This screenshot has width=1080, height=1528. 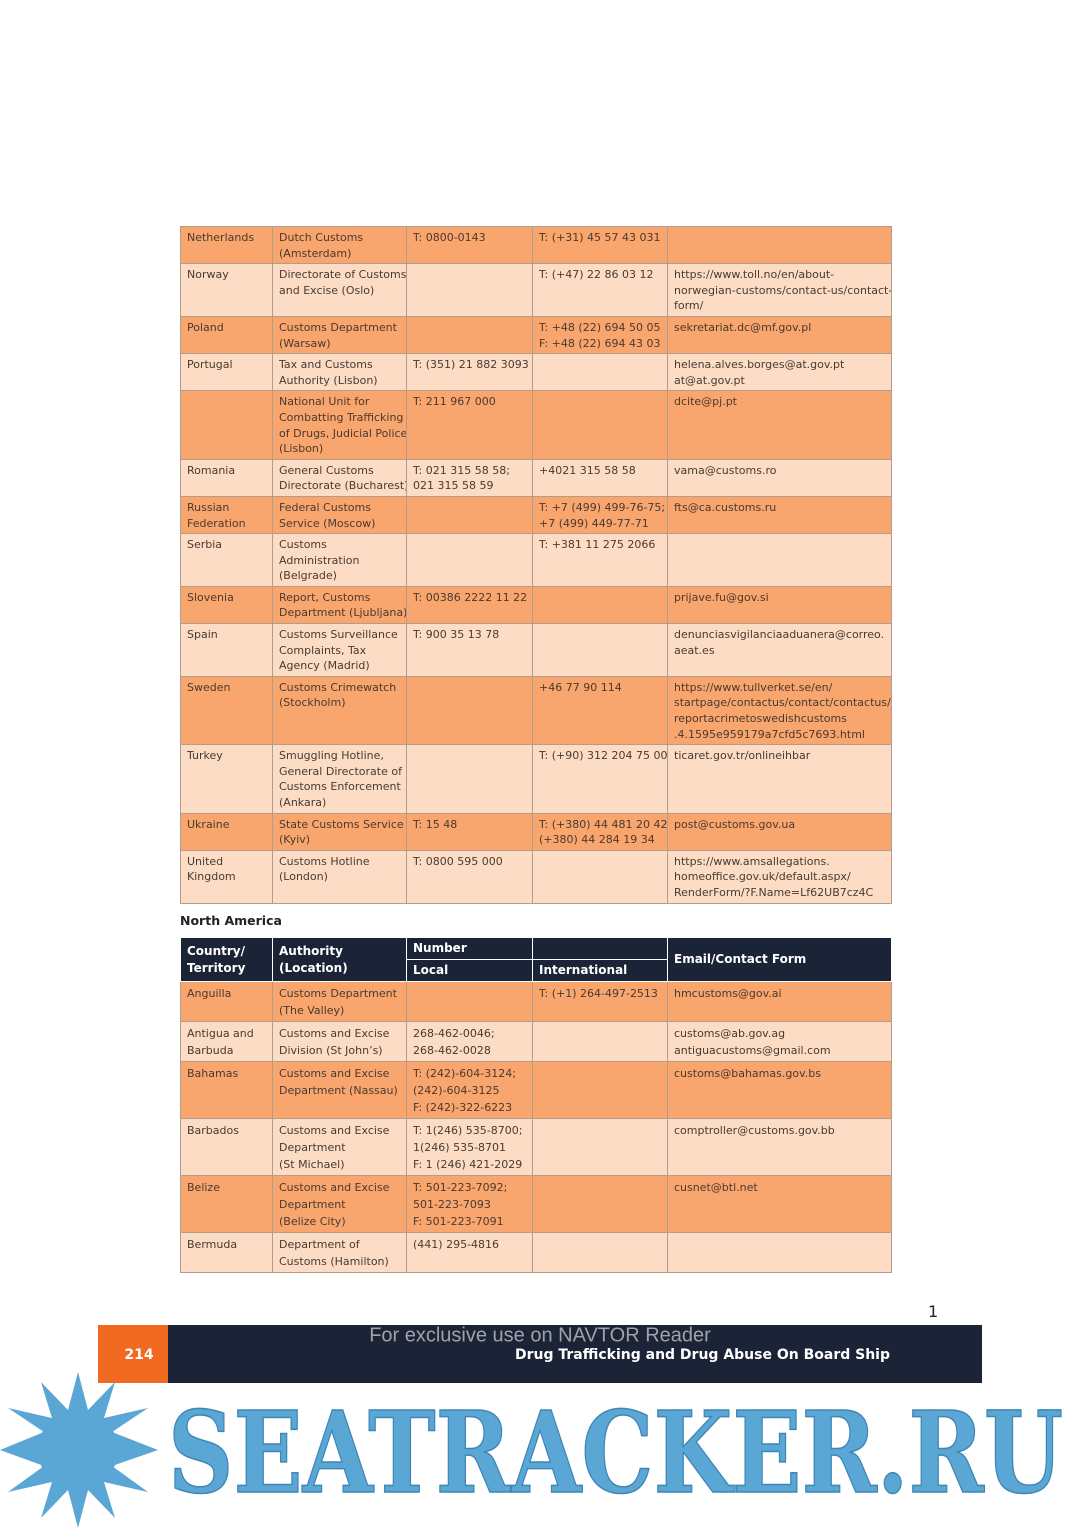 I want to click on cell-text: aeat.es, so click(x=694, y=650).